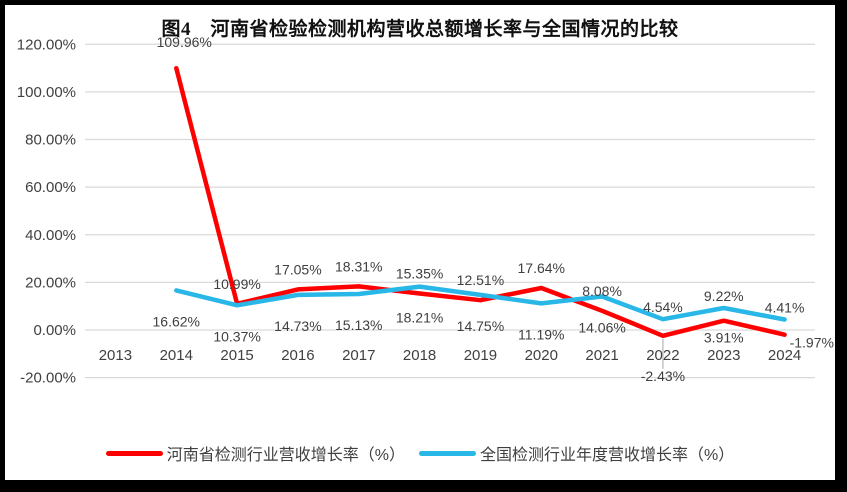  Describe the element at coordinates (176, 321) in the screenshot. I see `data-label: 16.62%` at that location.